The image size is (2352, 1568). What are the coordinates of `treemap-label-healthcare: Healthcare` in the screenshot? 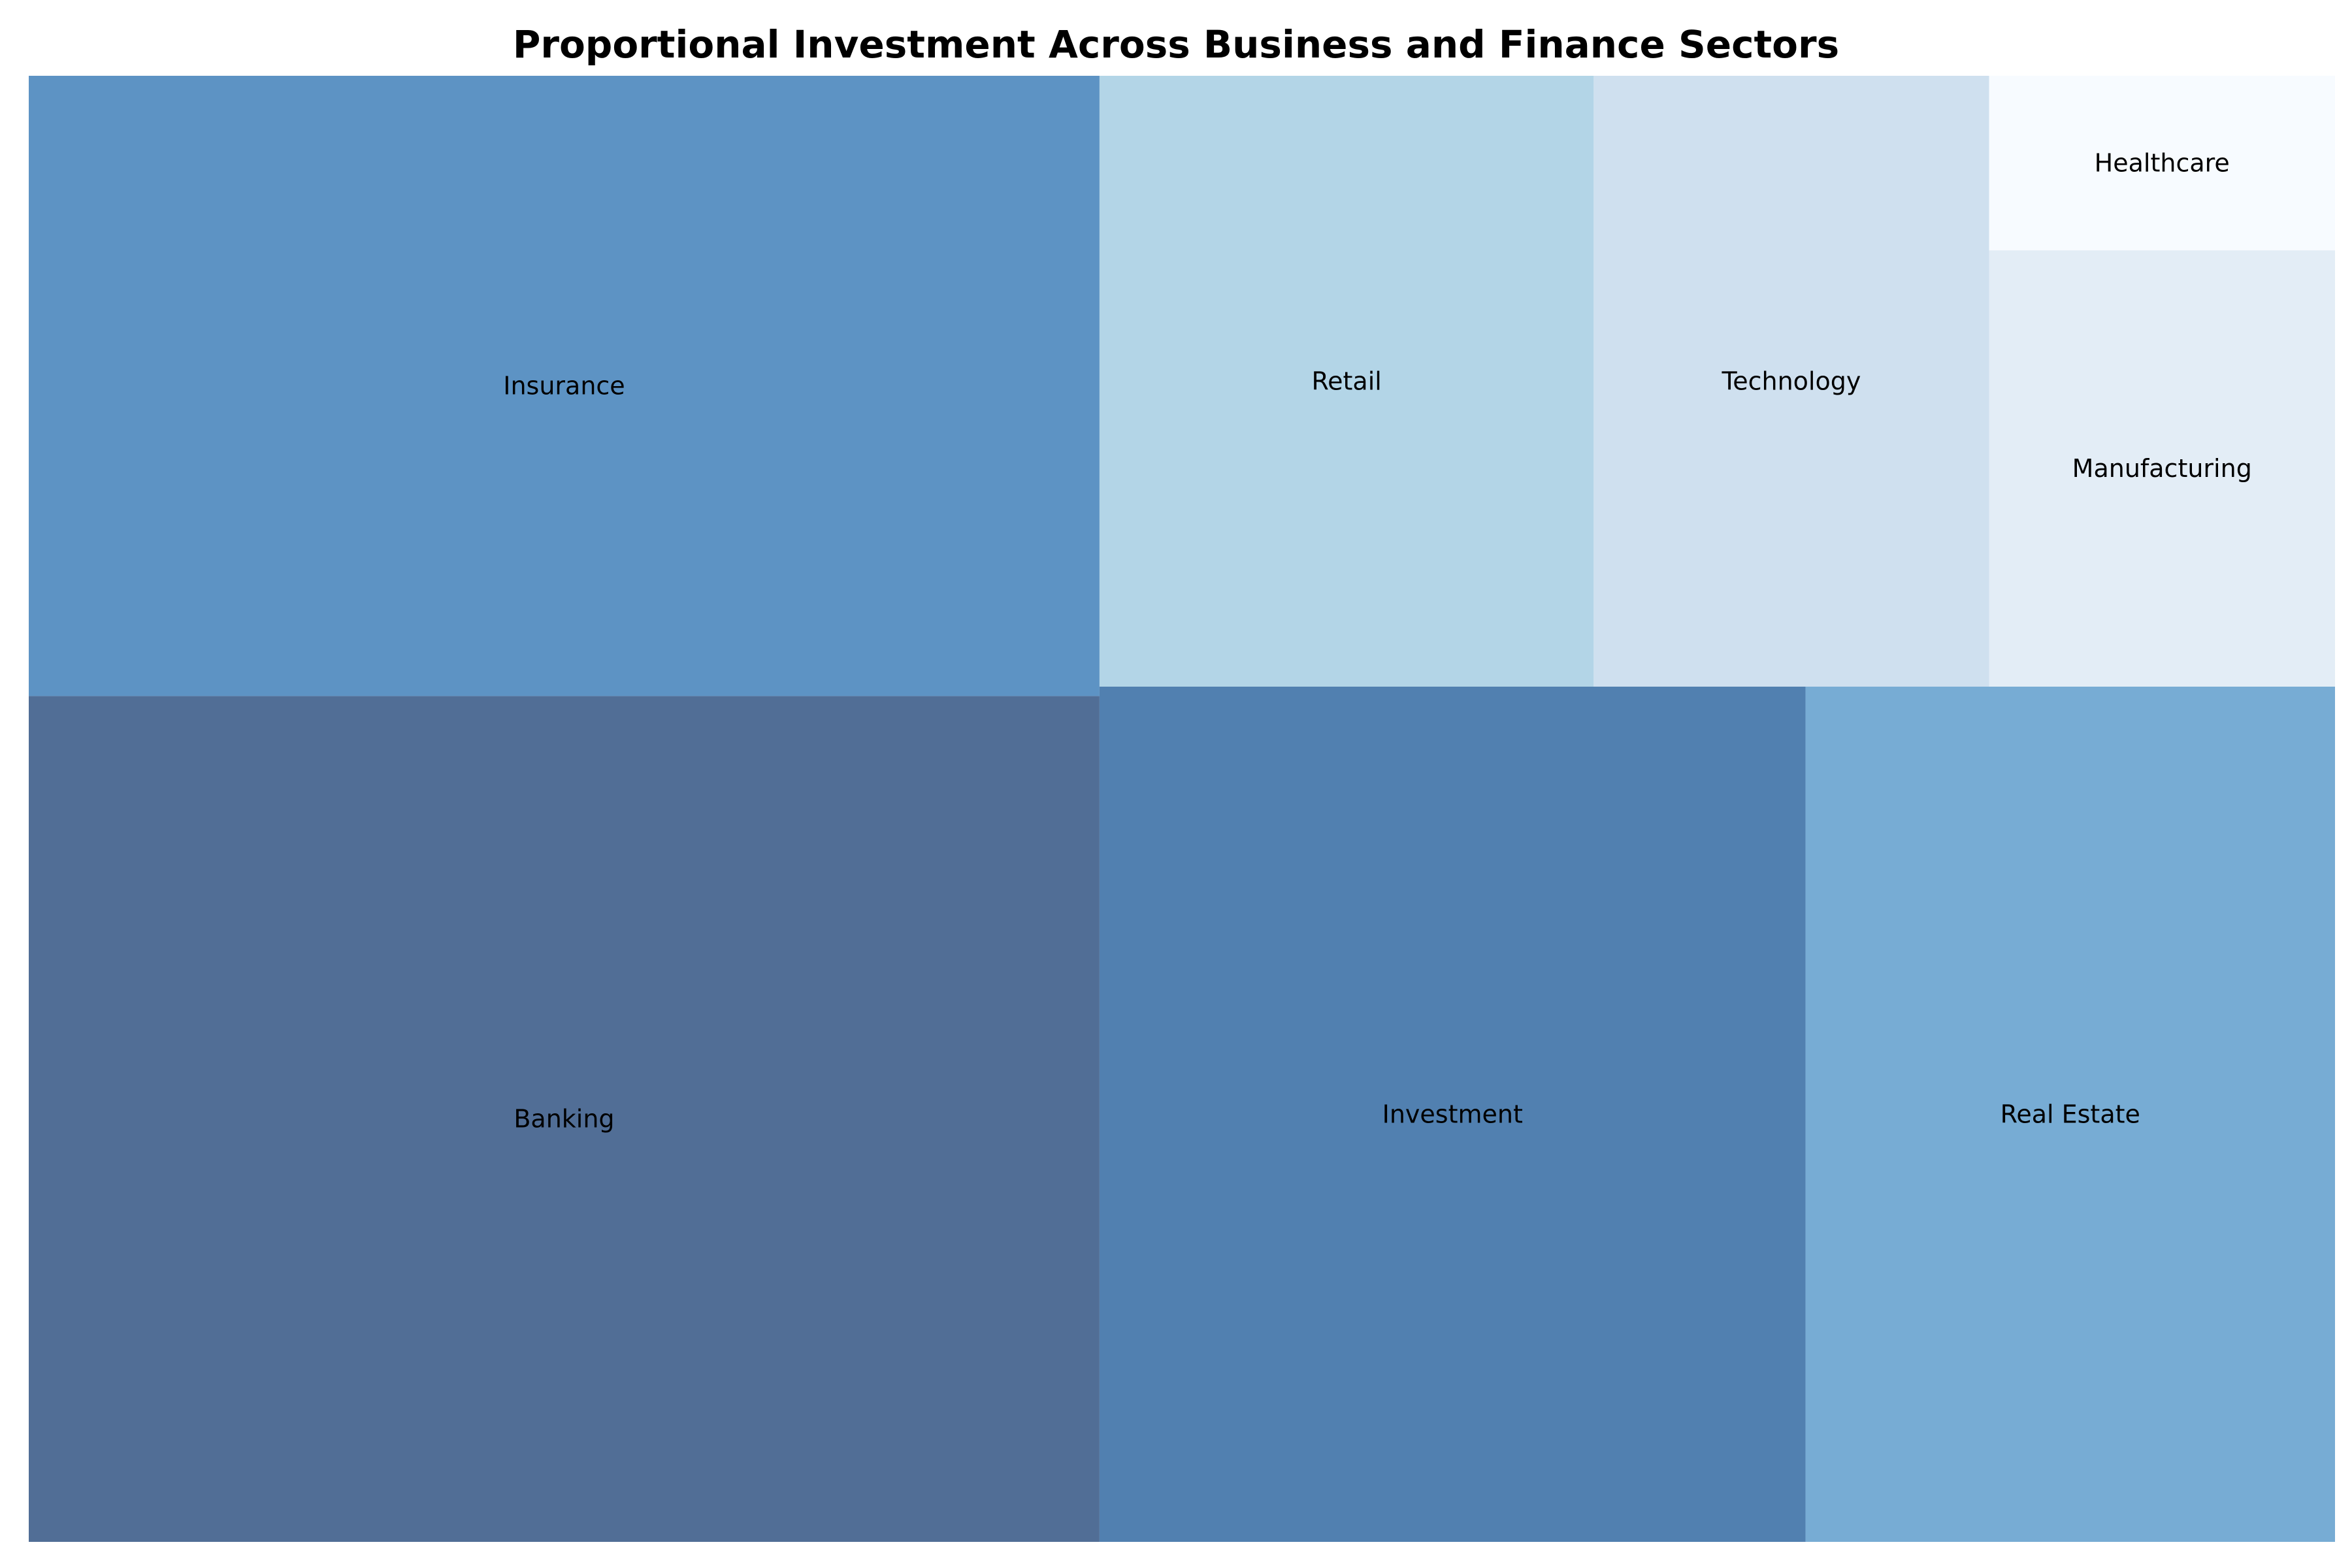 It's located at (2162, 163).